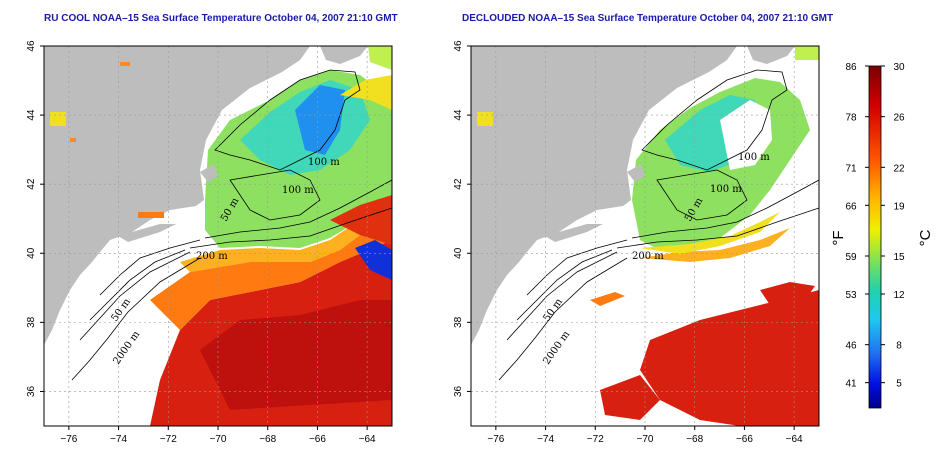 The height and width of the screenshot is (475, 950). I want to click on colorbar-ticks: 30 86 26 78 22 71 19 66 15 59 12 53 8 46 5 41, so click(875, 226).